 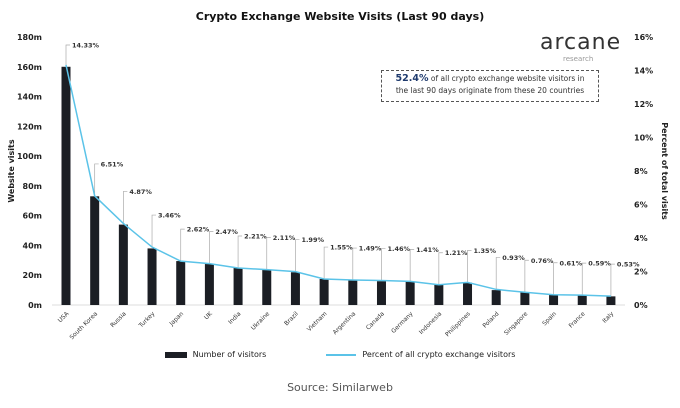 I want to click on legend-label: Number of visitors, so click(x=229, y=354).